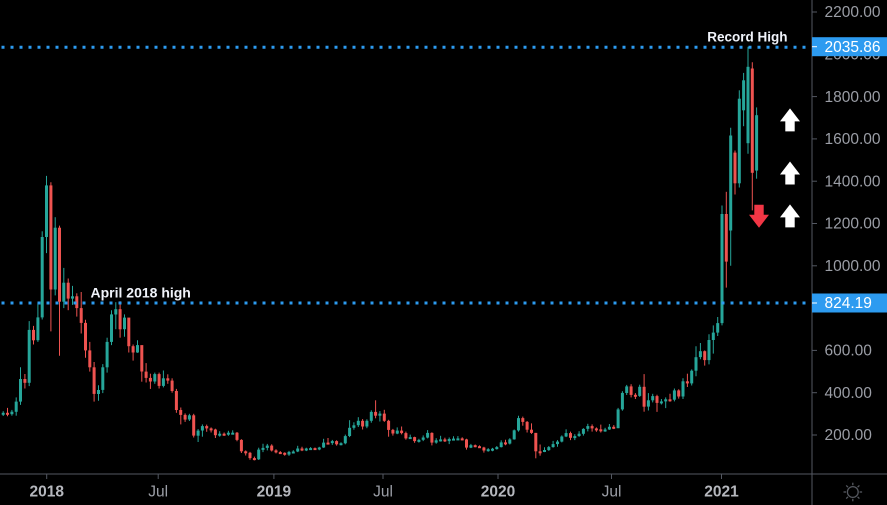 The height and width of the screenshot is (505, 887). Describe the element at coordinates (853, 224) in the screenshot. I see `svg-text: 1200.00` at that location.